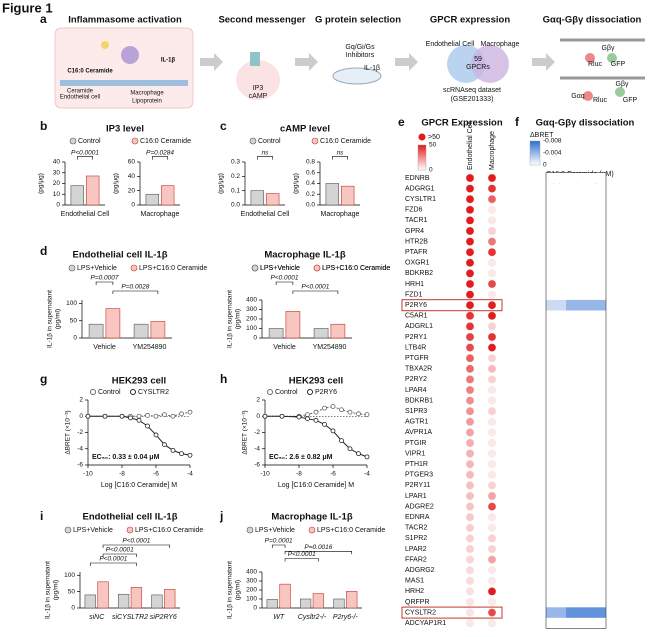  Describe the element at coordinates (251, 300) in the screenshot. I see `y-tick-label: 400` at that location.